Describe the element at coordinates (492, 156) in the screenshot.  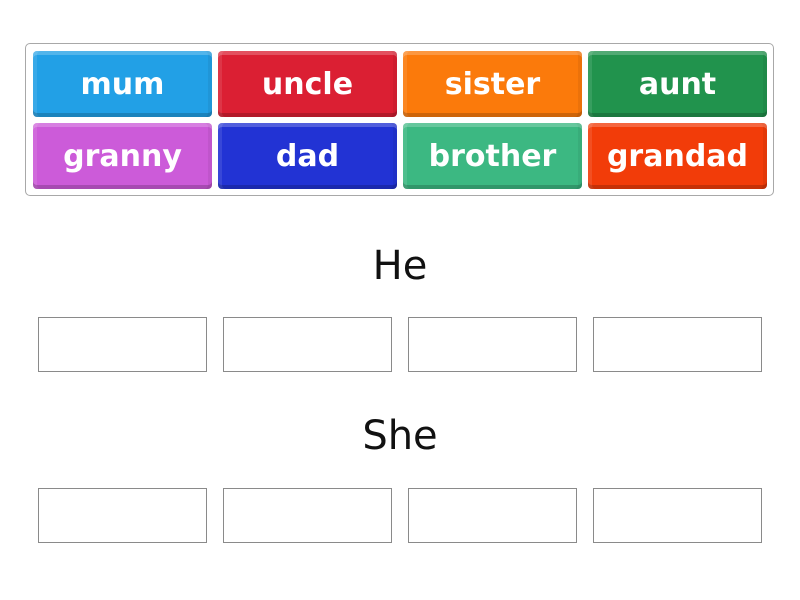
I see `word-tile-brother: brother` at that location.